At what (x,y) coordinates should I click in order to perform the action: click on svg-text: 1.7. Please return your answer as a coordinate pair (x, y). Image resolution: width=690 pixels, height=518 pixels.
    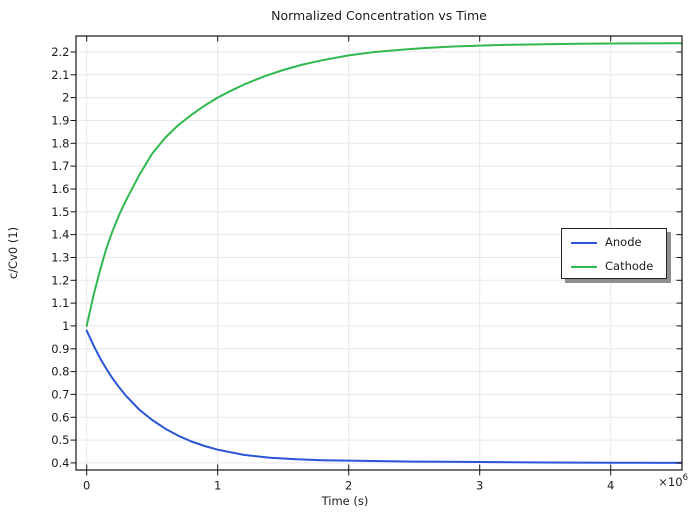
    Looking at the image, I should click on (60, 166).